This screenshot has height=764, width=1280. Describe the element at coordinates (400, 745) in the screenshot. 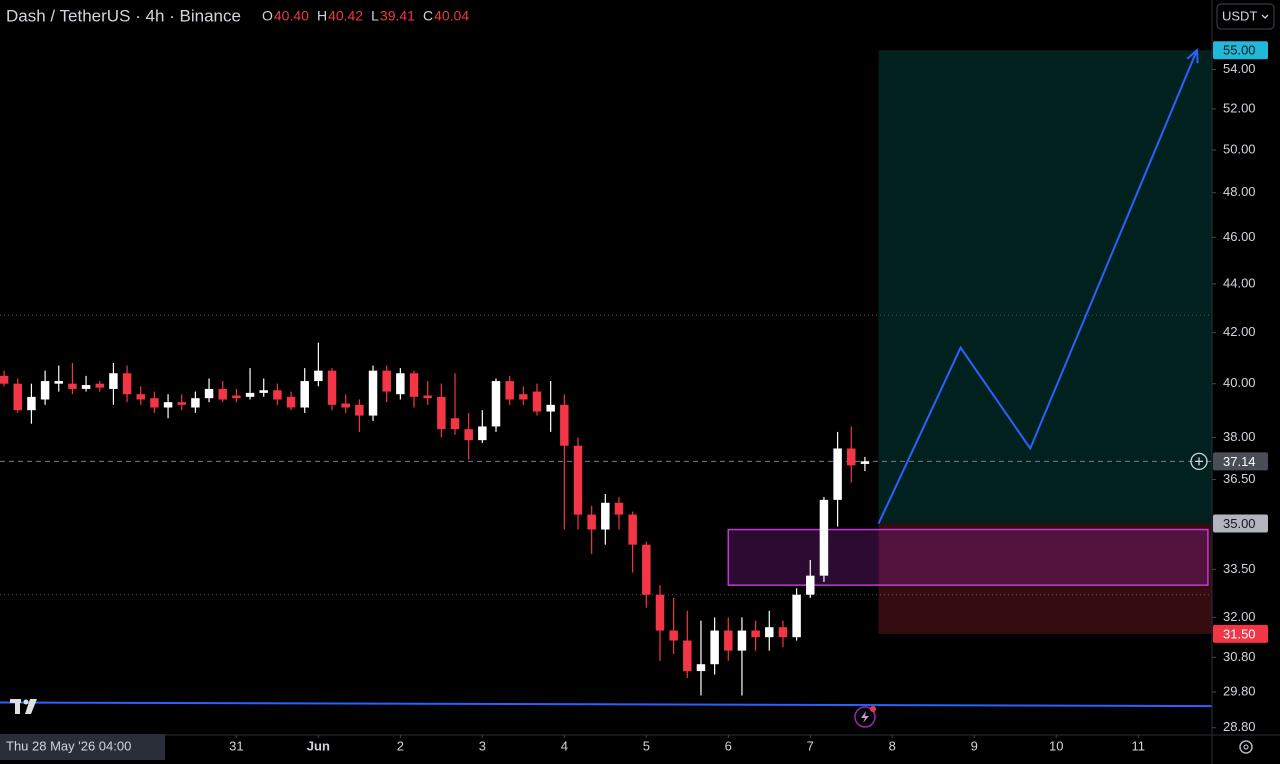

I see `x-tick-label: 2` at that location.